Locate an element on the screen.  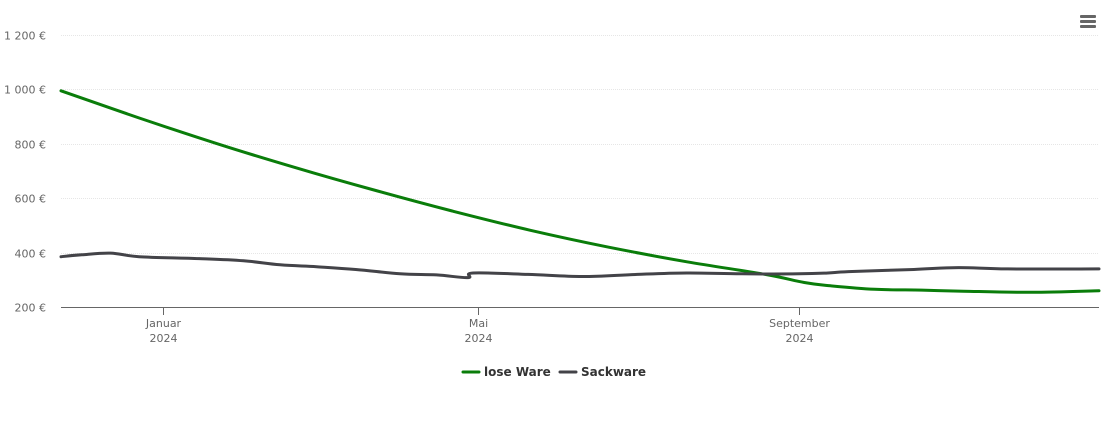
legend-label: lose Ware is located at coordinates (517, 372).